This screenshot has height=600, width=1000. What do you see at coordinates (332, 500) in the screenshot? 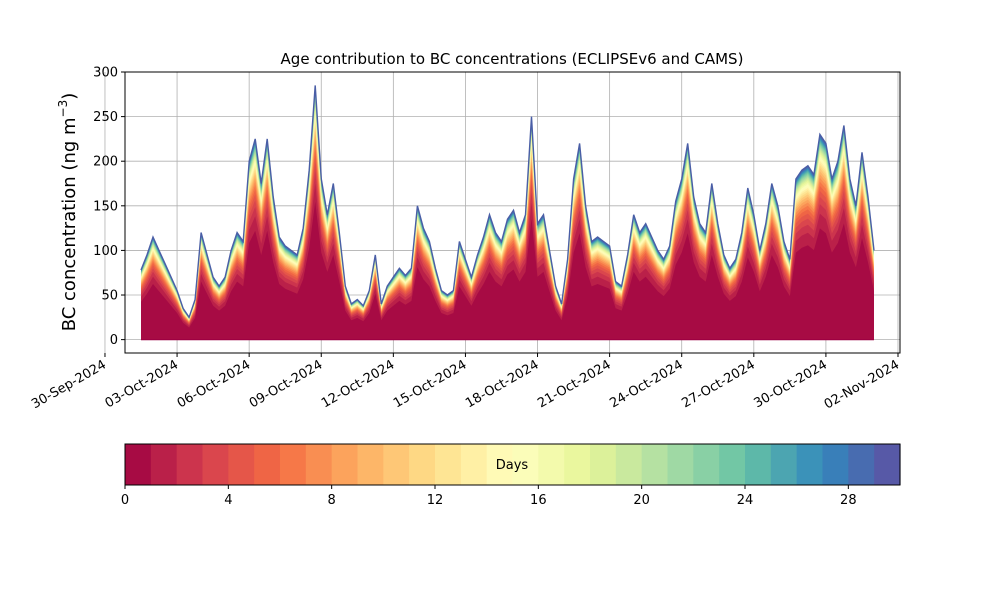
I see `colorbar-tick-label: 8` at bounding box center [332, 500].